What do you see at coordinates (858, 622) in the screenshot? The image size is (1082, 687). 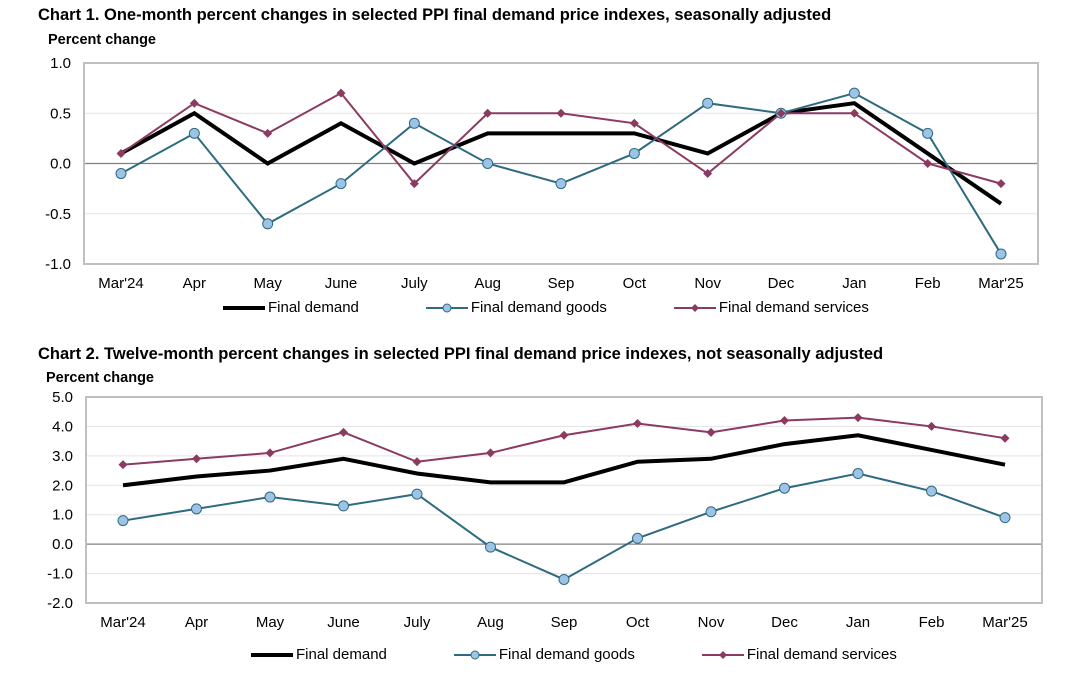 I see `chart2-x-tick-label: Jan` at bounding box center [858, 622].